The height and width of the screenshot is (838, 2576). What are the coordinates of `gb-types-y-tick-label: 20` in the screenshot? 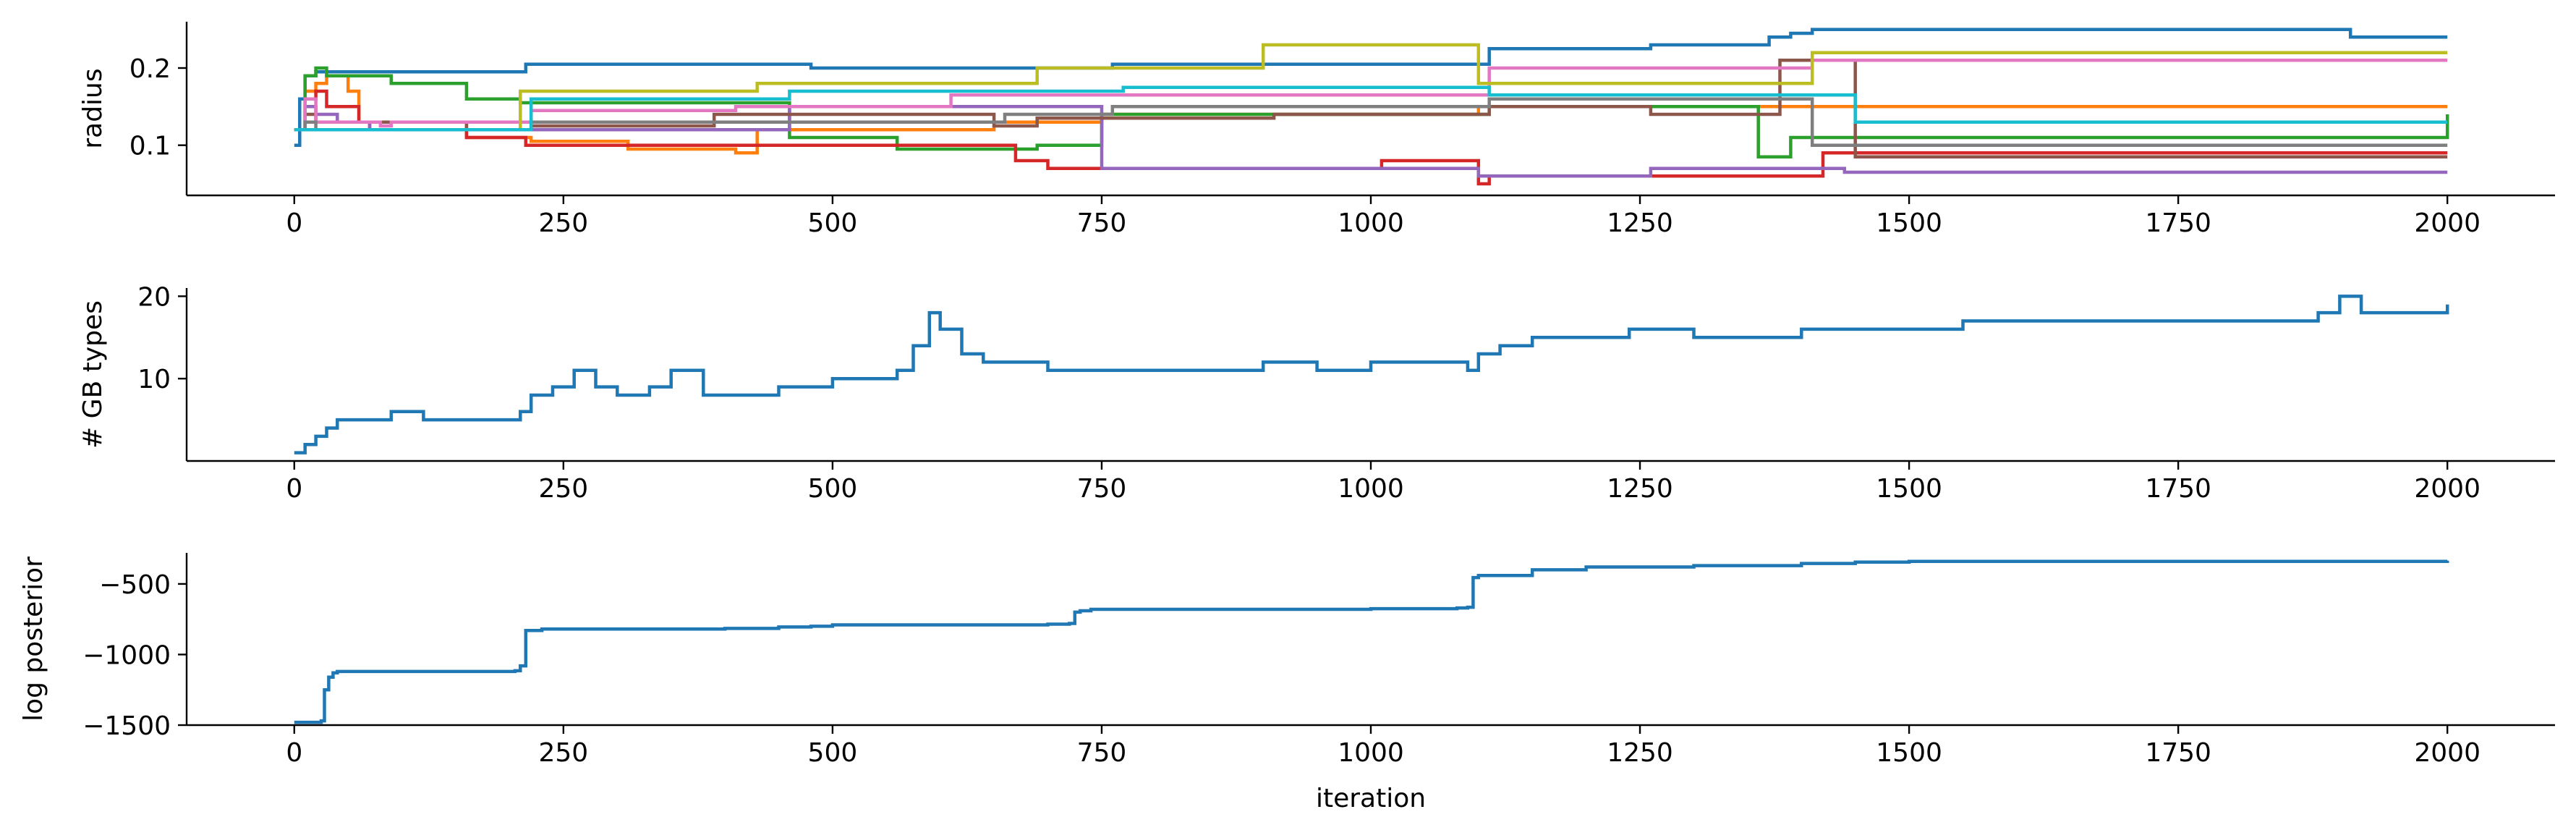 It's located at (154, 297).